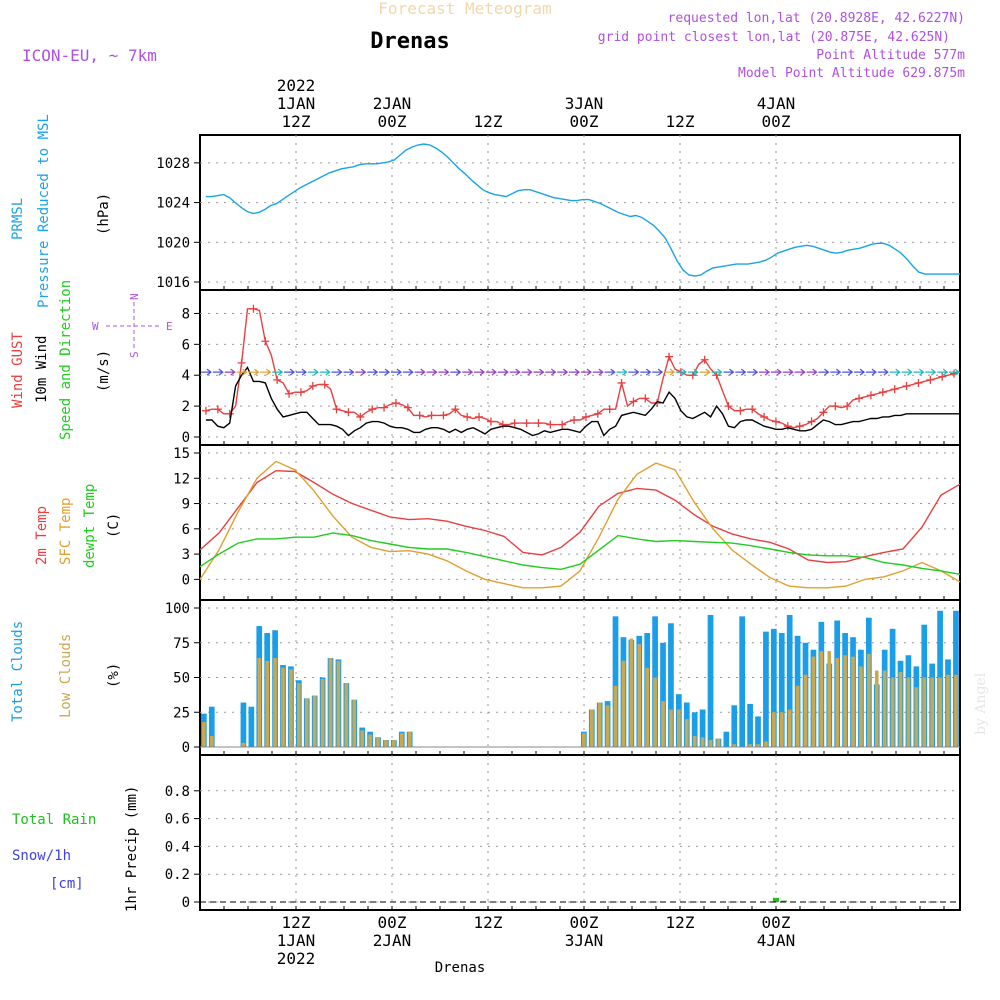  Describe the element at coordinates (584, 940) in the screenshot. I see `time-label-bottom: 3JAN` at that location.